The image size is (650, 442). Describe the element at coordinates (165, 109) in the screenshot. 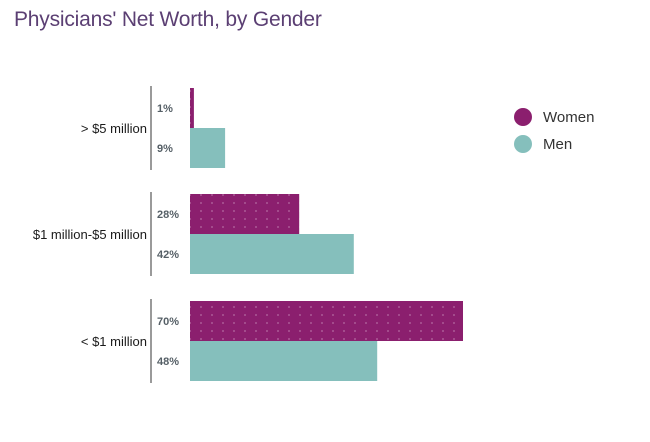

I see `value-label-women-5-million: 1%` at that location.